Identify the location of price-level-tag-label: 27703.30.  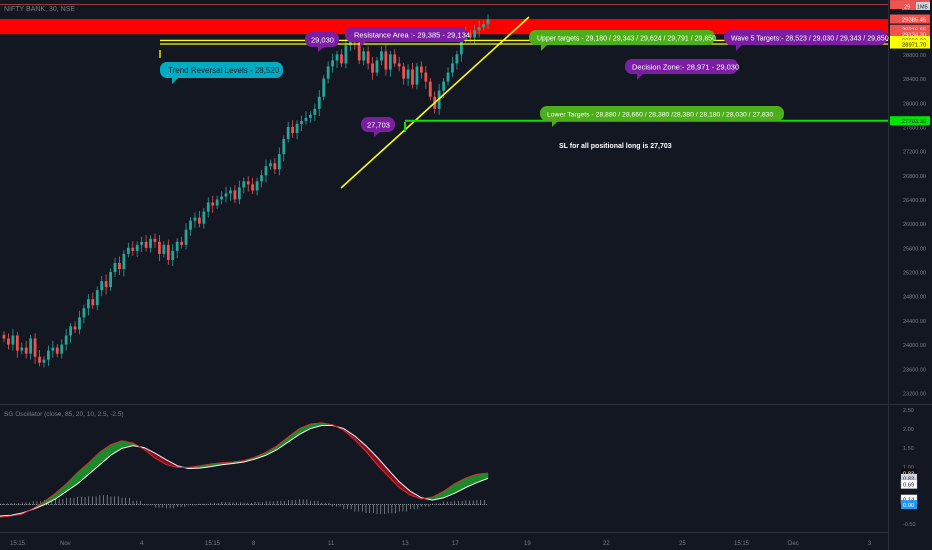
(914, 122).